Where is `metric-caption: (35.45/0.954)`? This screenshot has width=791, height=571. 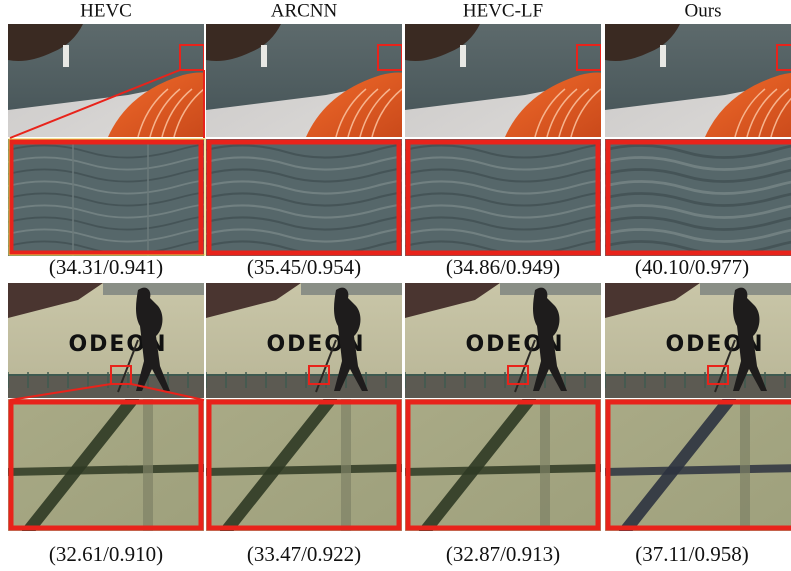
metric-caption: (35.45/0.954) is located at coordinates (304, 267).